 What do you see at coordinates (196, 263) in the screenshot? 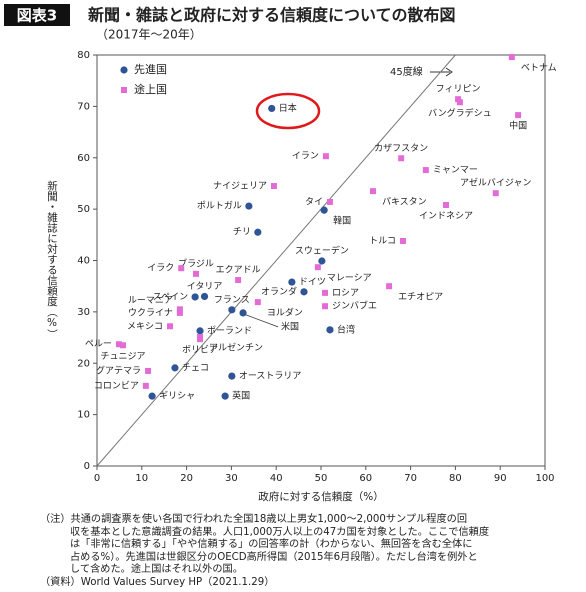
I see `point-label: ブラジル` at bounding box center [196, 263].